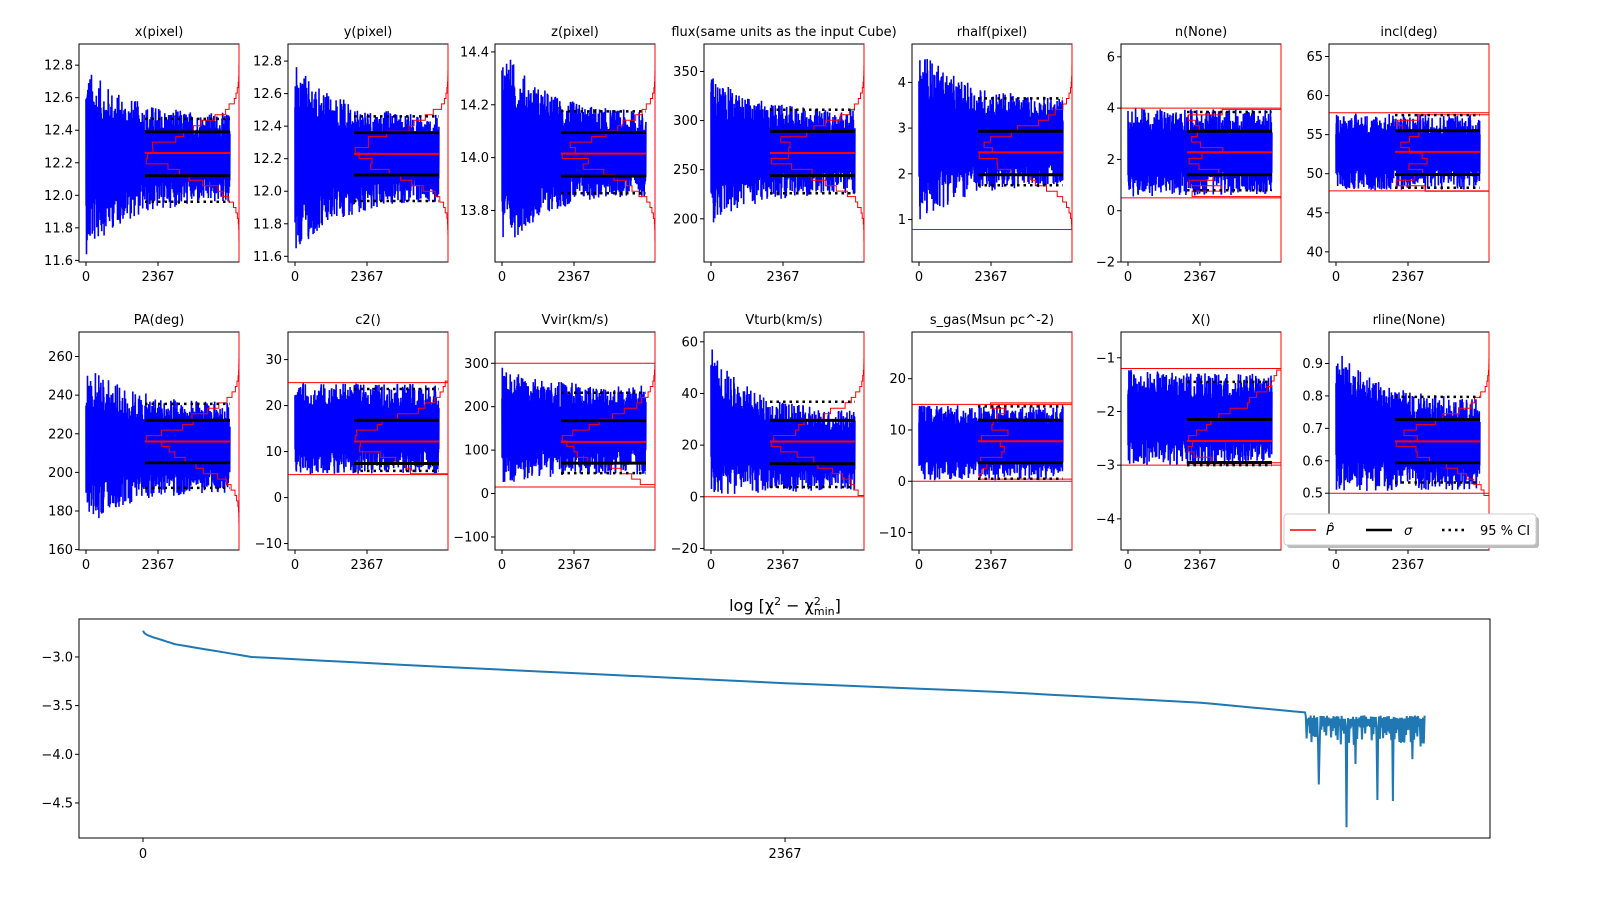 The width and height of the screenshot is (1600, 904). I want to click on y-tick-label: −10, so click(892, 533).